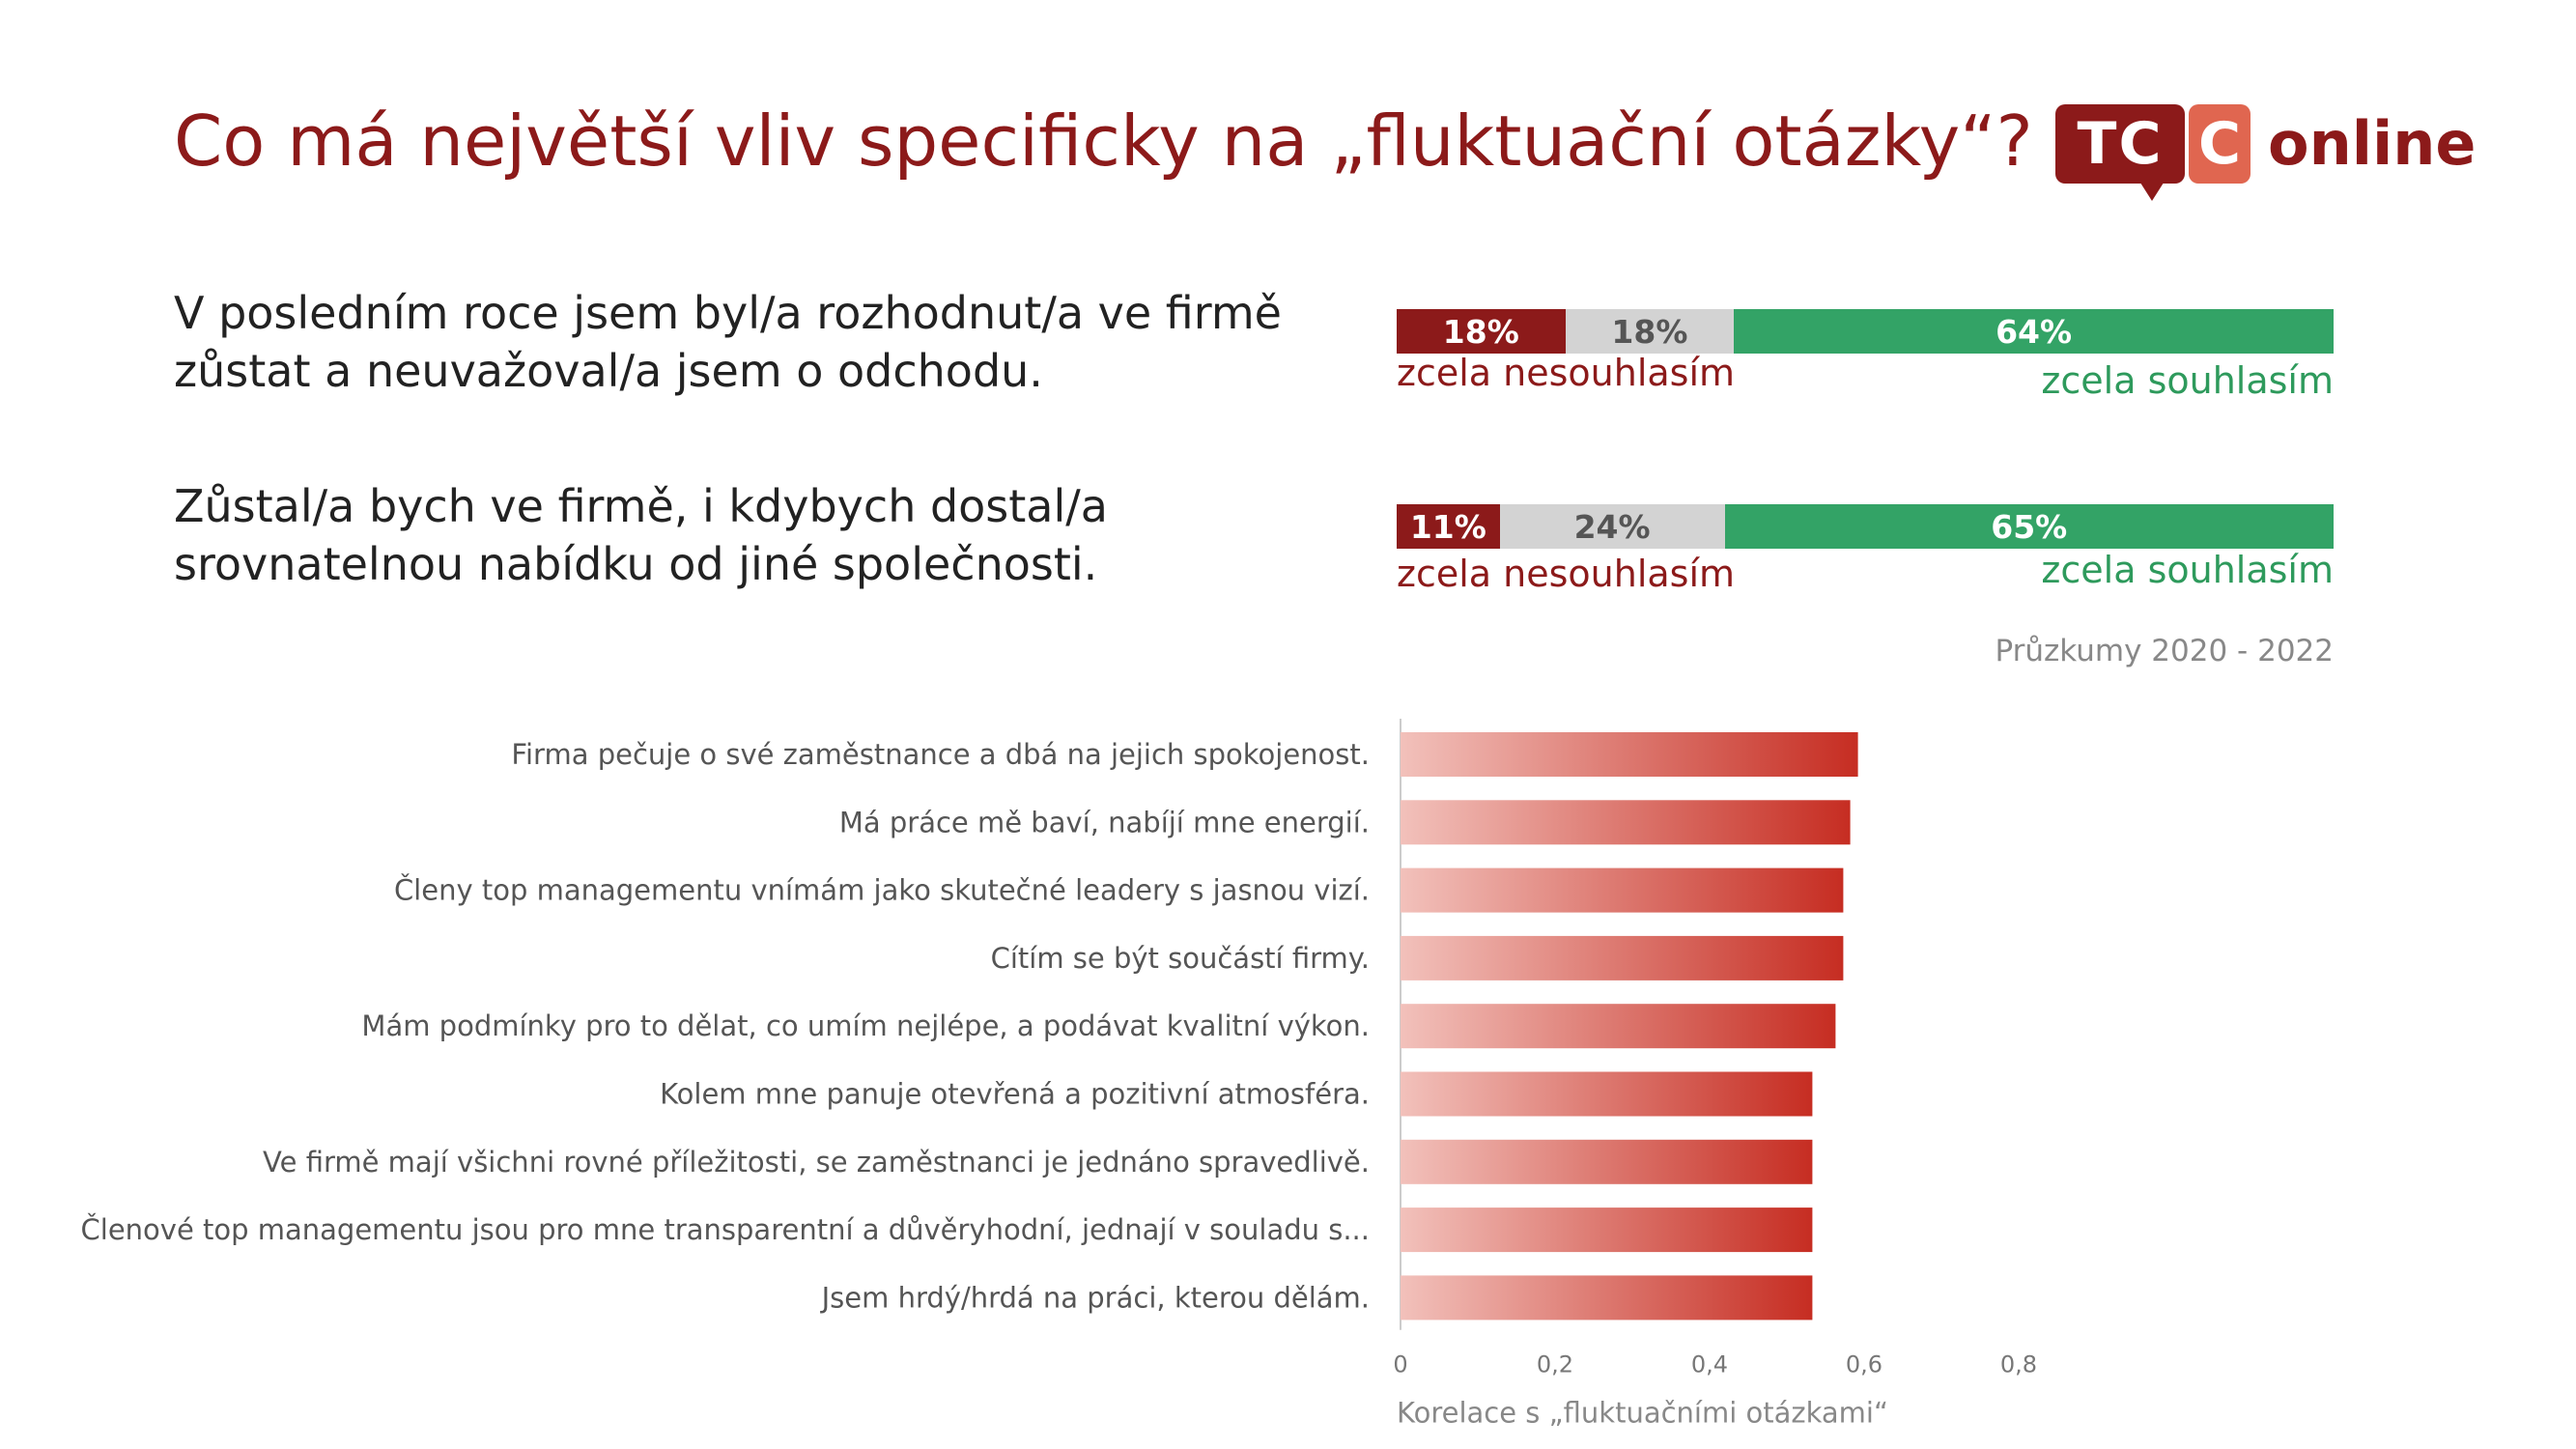  I want to click on source-note: Průzkumy 2020 - 2022, so click(2164, 651).